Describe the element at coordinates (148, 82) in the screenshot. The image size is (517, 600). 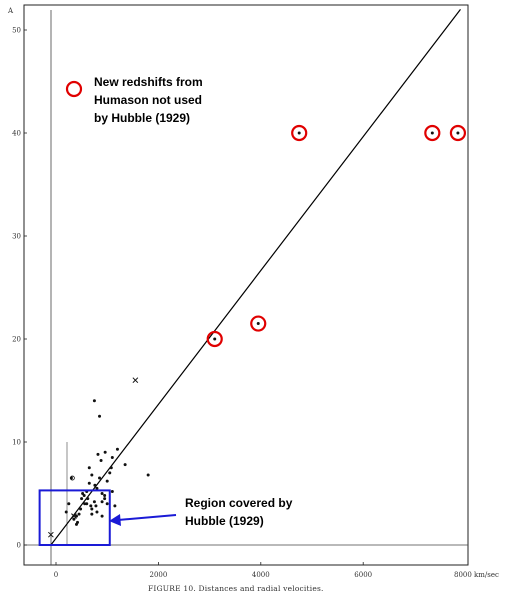
I see `legend-text-line-1: New redshifts from` at that location.